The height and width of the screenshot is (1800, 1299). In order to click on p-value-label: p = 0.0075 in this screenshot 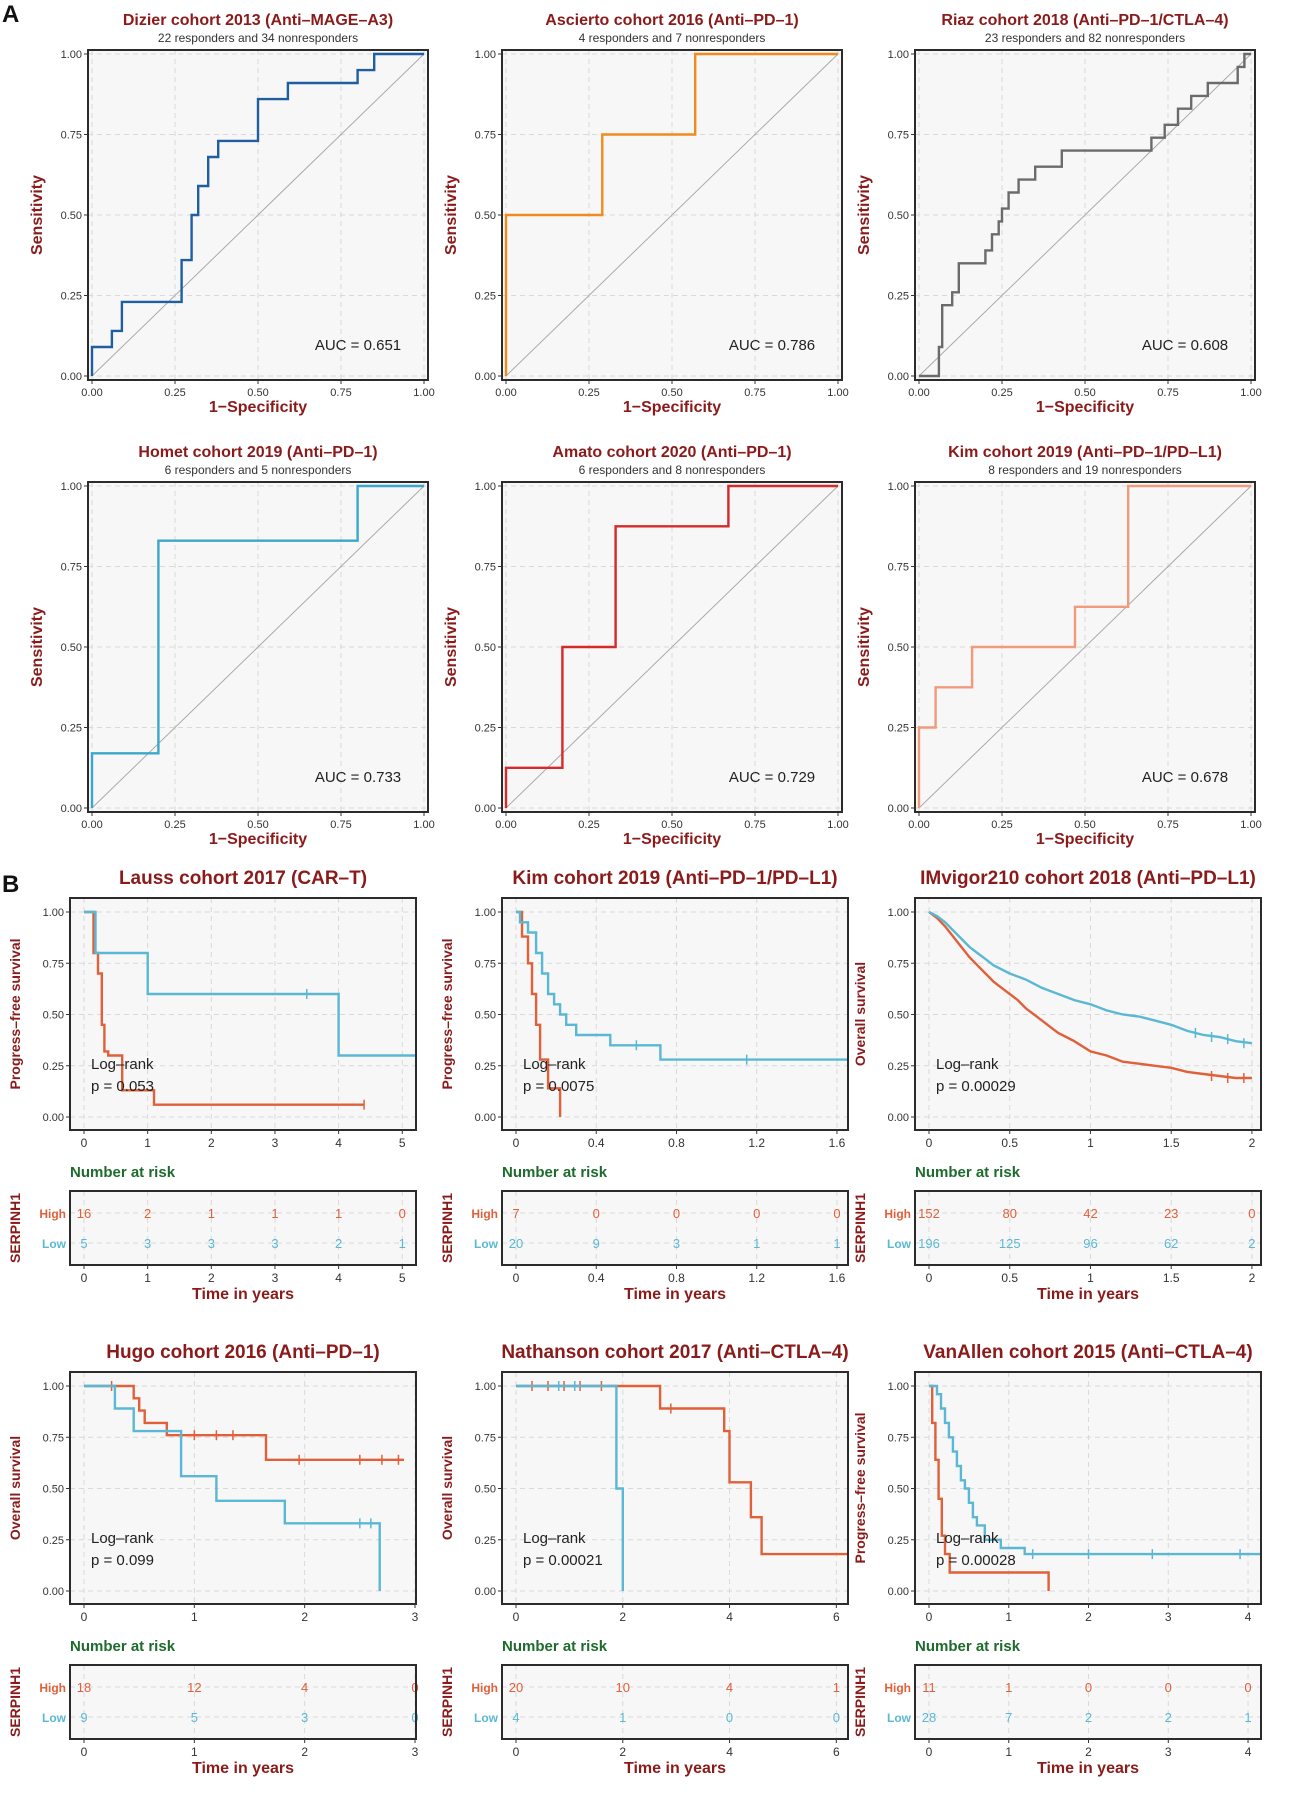, I will do `click(558, 1086)`.